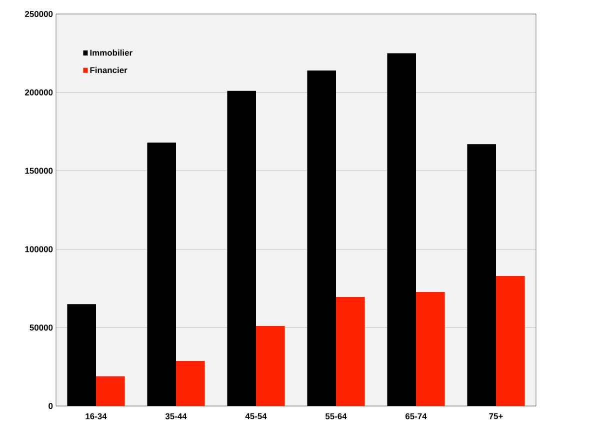 The width and height of the screenshot is (614, 440). What do you see at coordinates (41, 327) in the screenshot?
I see `y-tick-label: 50000` at bounding box center [41, 327].